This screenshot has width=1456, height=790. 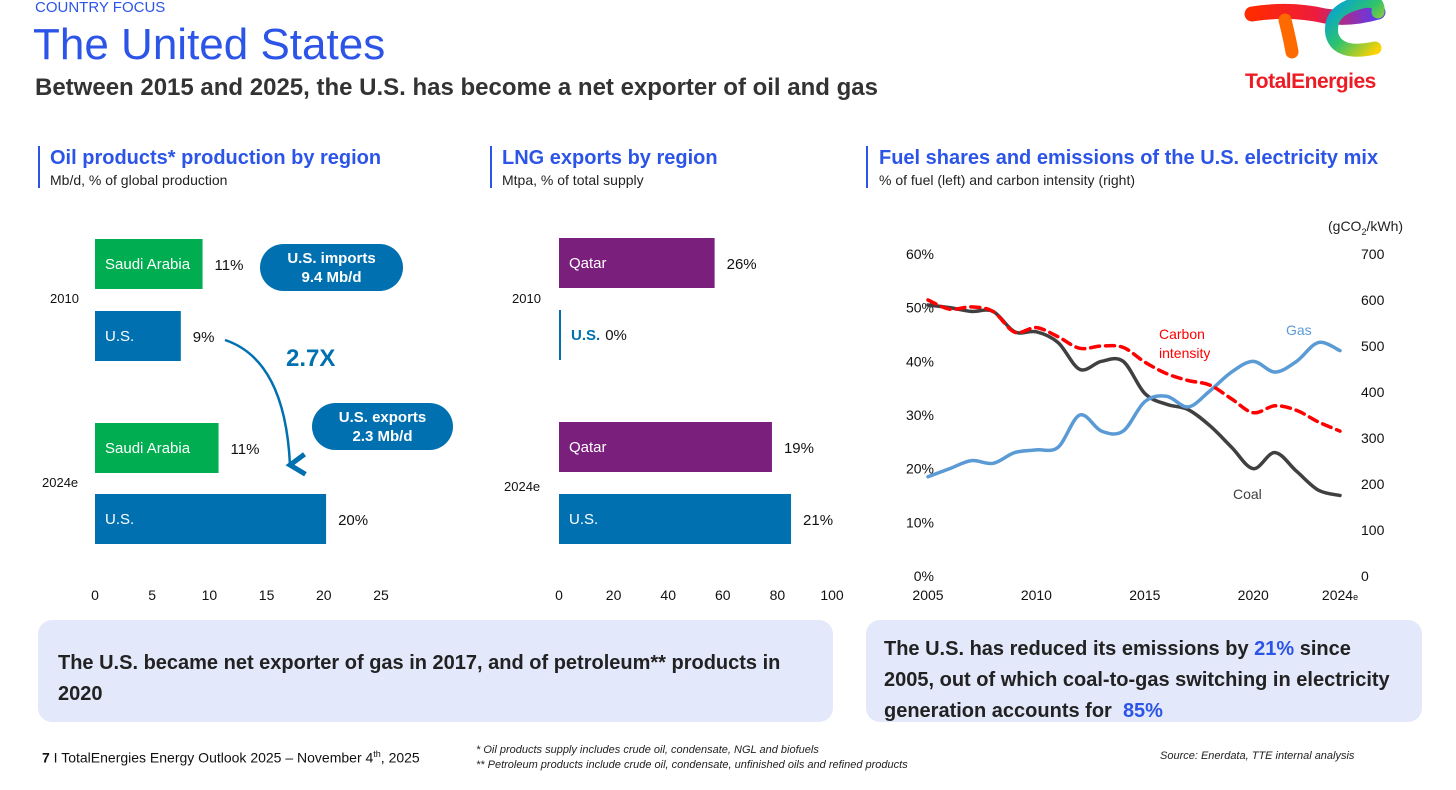 What do you see at coordinates (1373, 254) in the screenshot?
I see `y-right-tick-label: 700` at bounding box center [1373, 254].